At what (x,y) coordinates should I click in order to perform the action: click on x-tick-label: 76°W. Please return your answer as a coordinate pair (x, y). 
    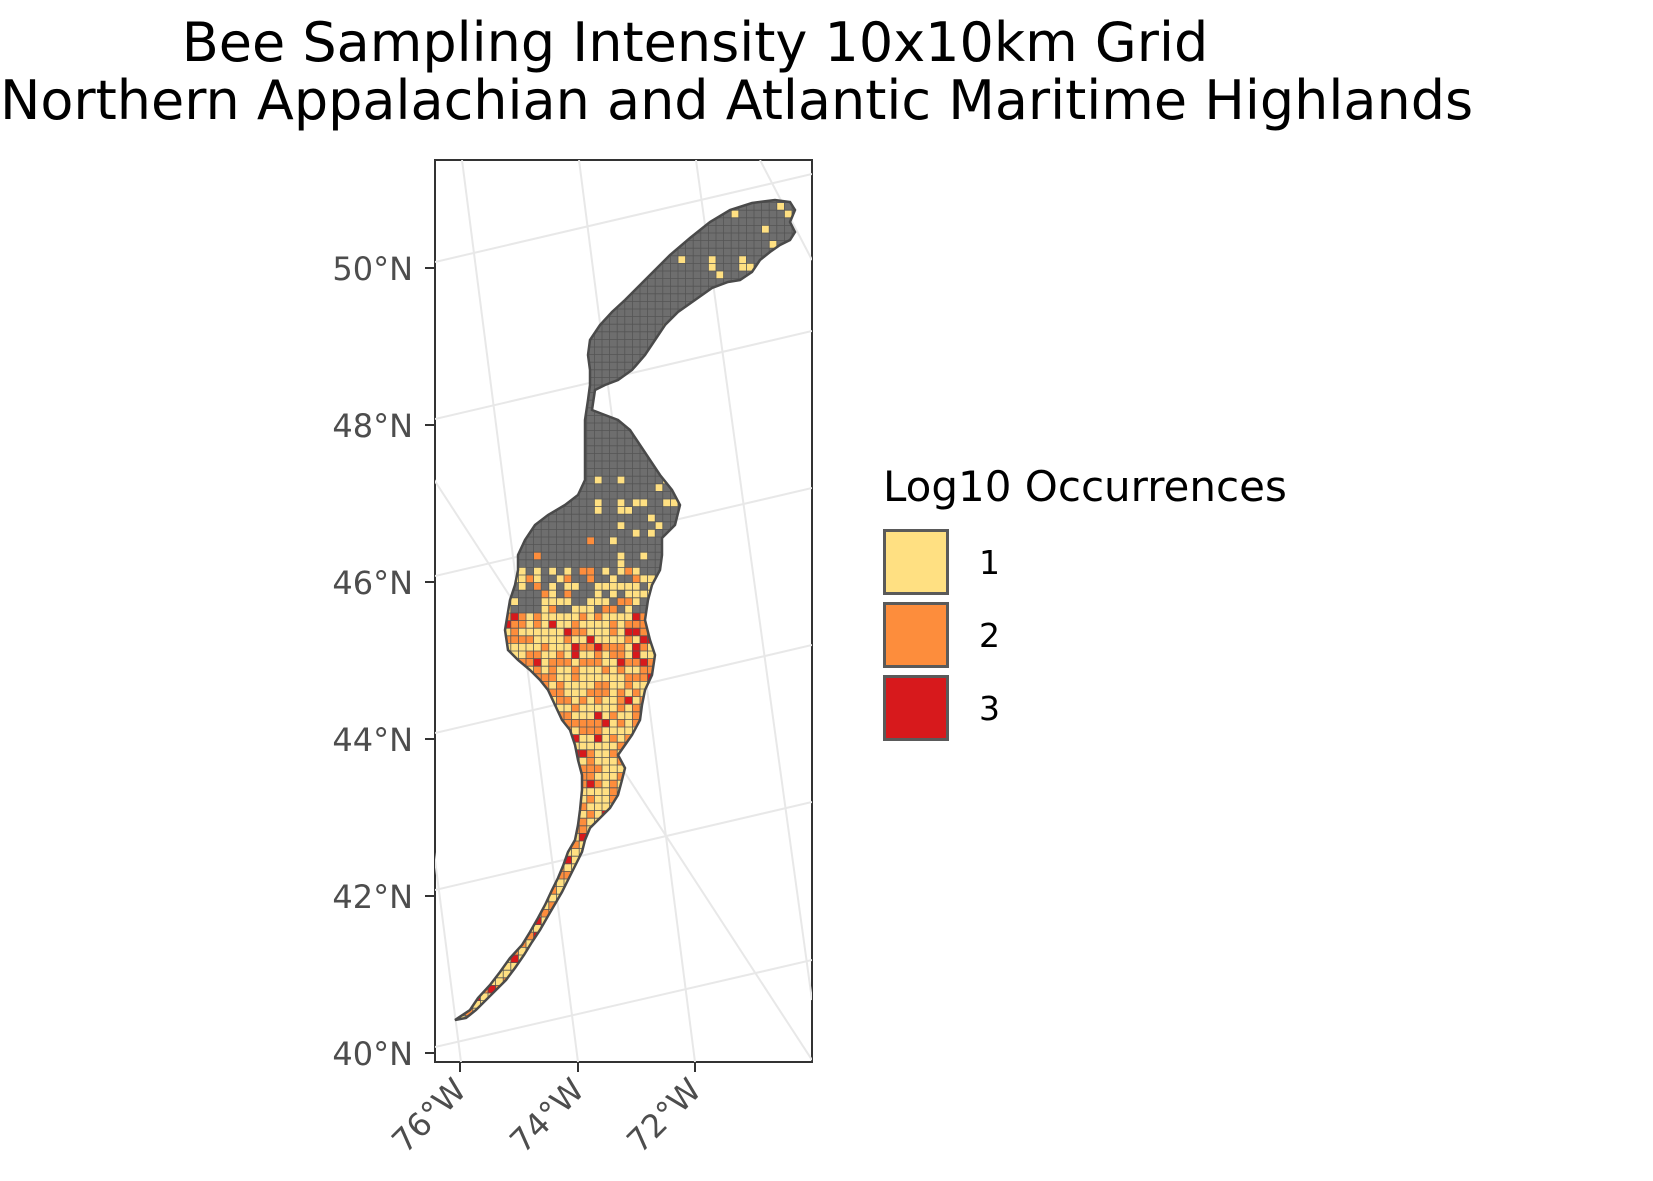
    Looking at the image, I should click on (428, 1115).